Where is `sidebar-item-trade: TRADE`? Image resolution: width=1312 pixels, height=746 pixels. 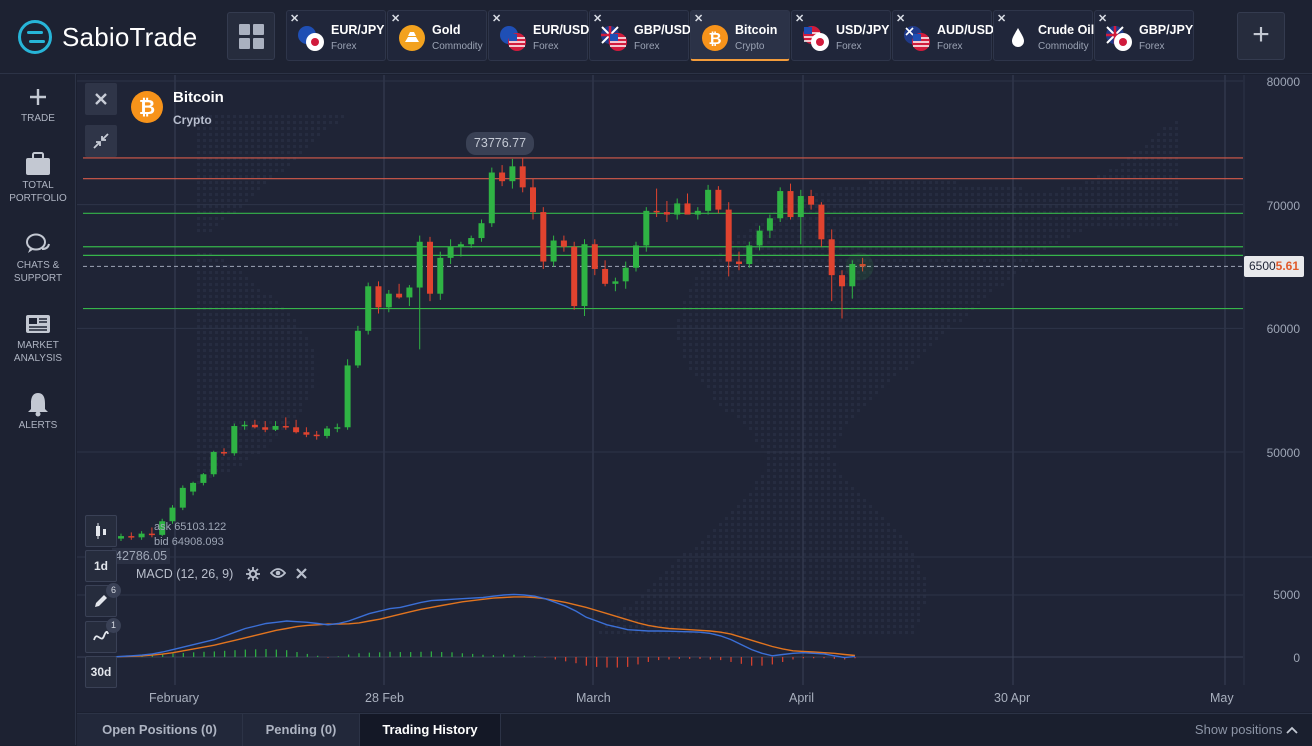 sidebar-item-trade: TRADE is located at coordinates (38, 103).